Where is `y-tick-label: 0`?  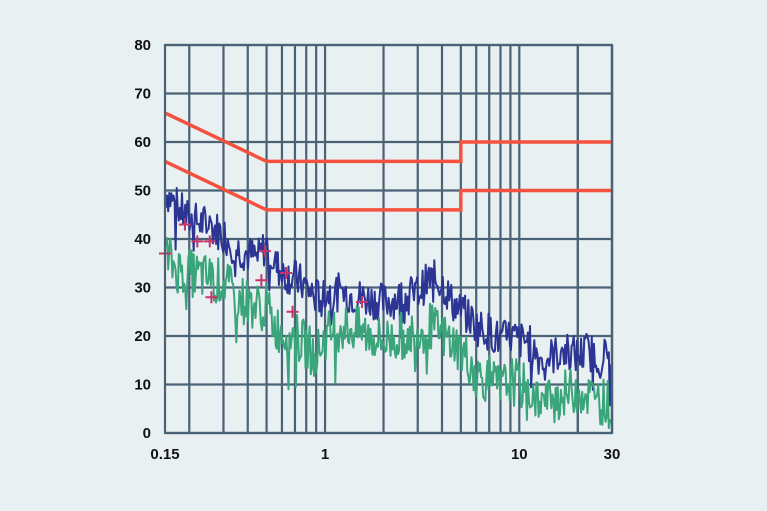 y-tick-label: 0 is located at coordinates (147, 433).